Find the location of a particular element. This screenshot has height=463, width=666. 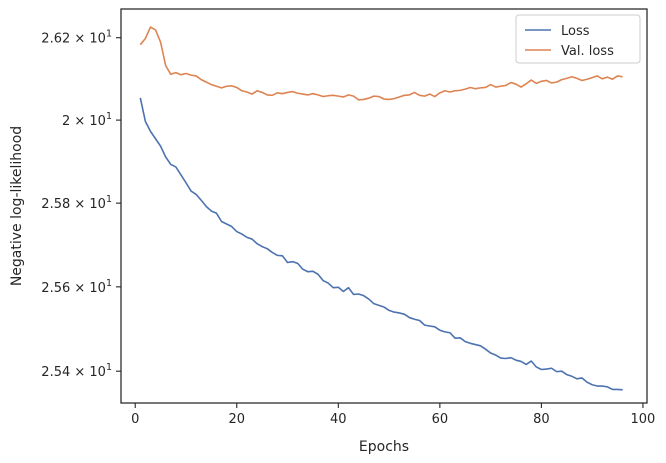

y-tick-label: 2.62 × 10¹ is located at coordinates (76, 38).